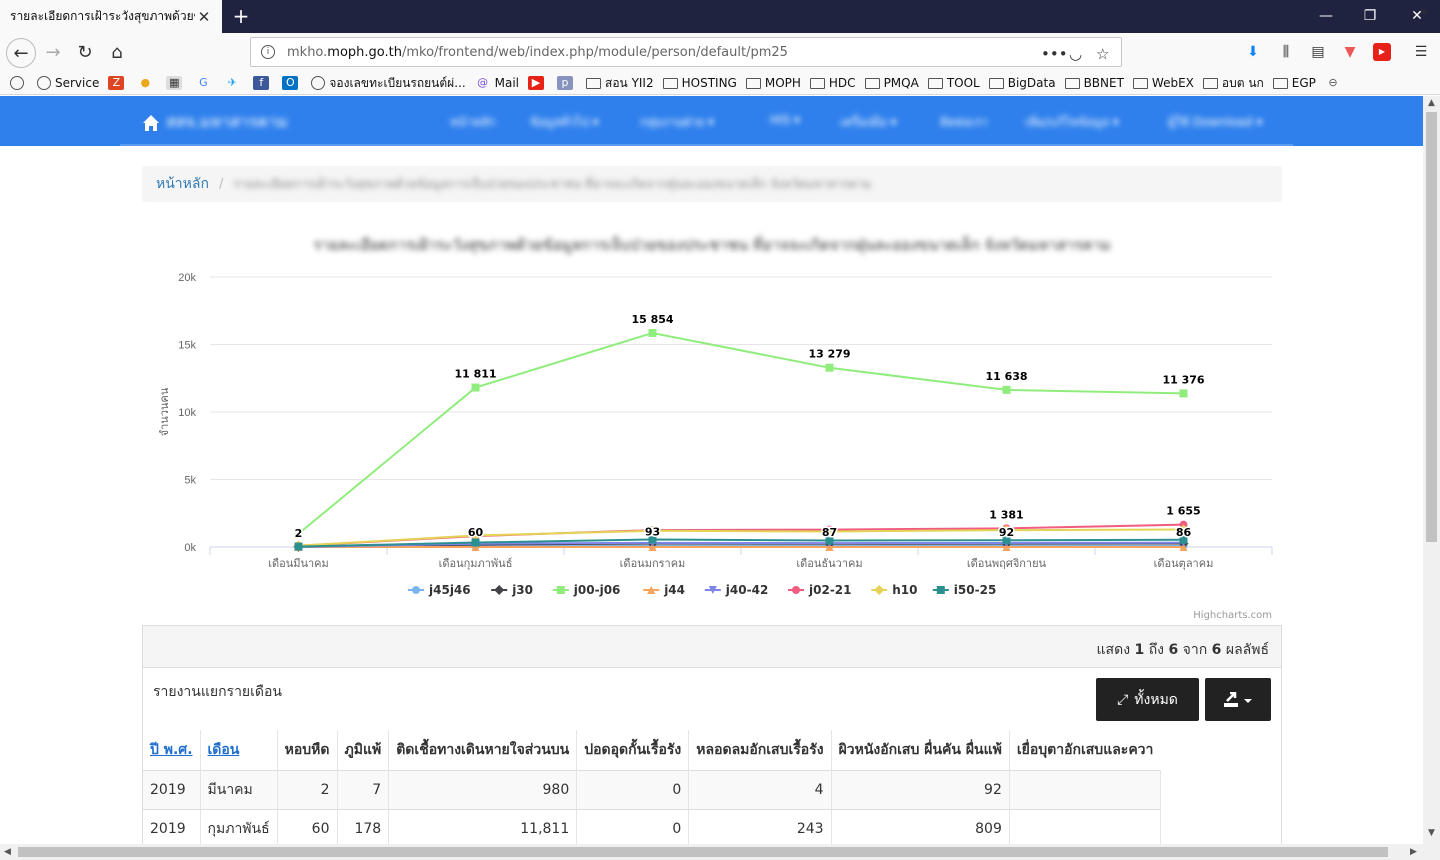  What do you see at coordinates (1318, 52) in the screenshot?
I see `sidebar-icon: ▤` at bounding box center [1318, 52].